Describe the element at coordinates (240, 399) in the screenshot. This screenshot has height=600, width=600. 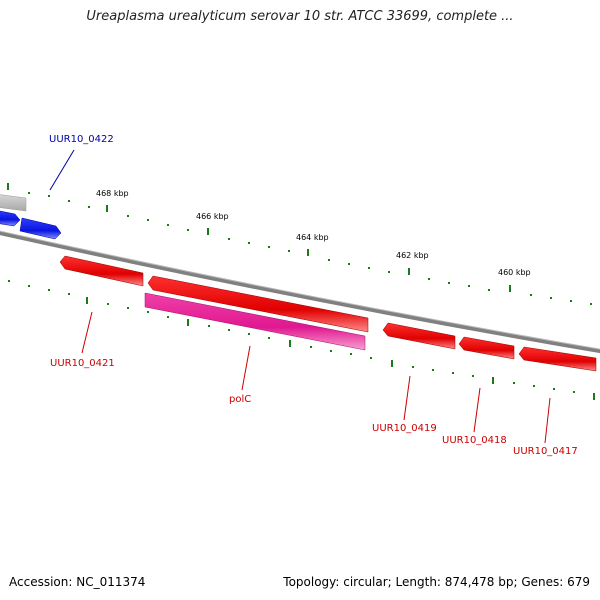
I see `gene-label-polC: polC` at that location.